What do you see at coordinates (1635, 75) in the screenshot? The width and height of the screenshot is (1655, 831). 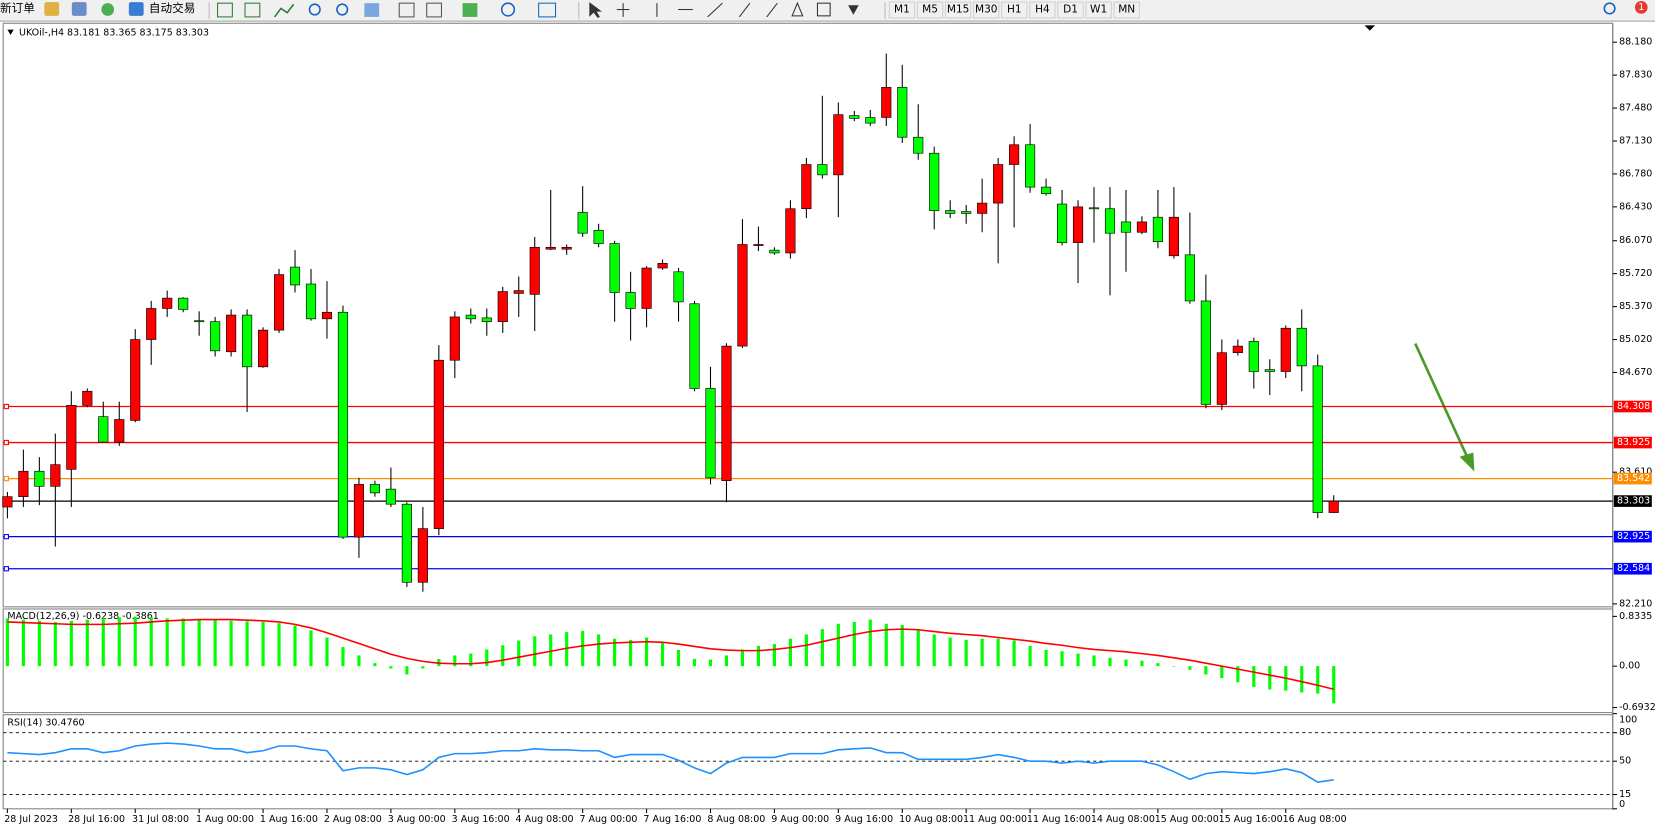 I see `y-tick-label: 87.830` at bounding box center [1635, 75].